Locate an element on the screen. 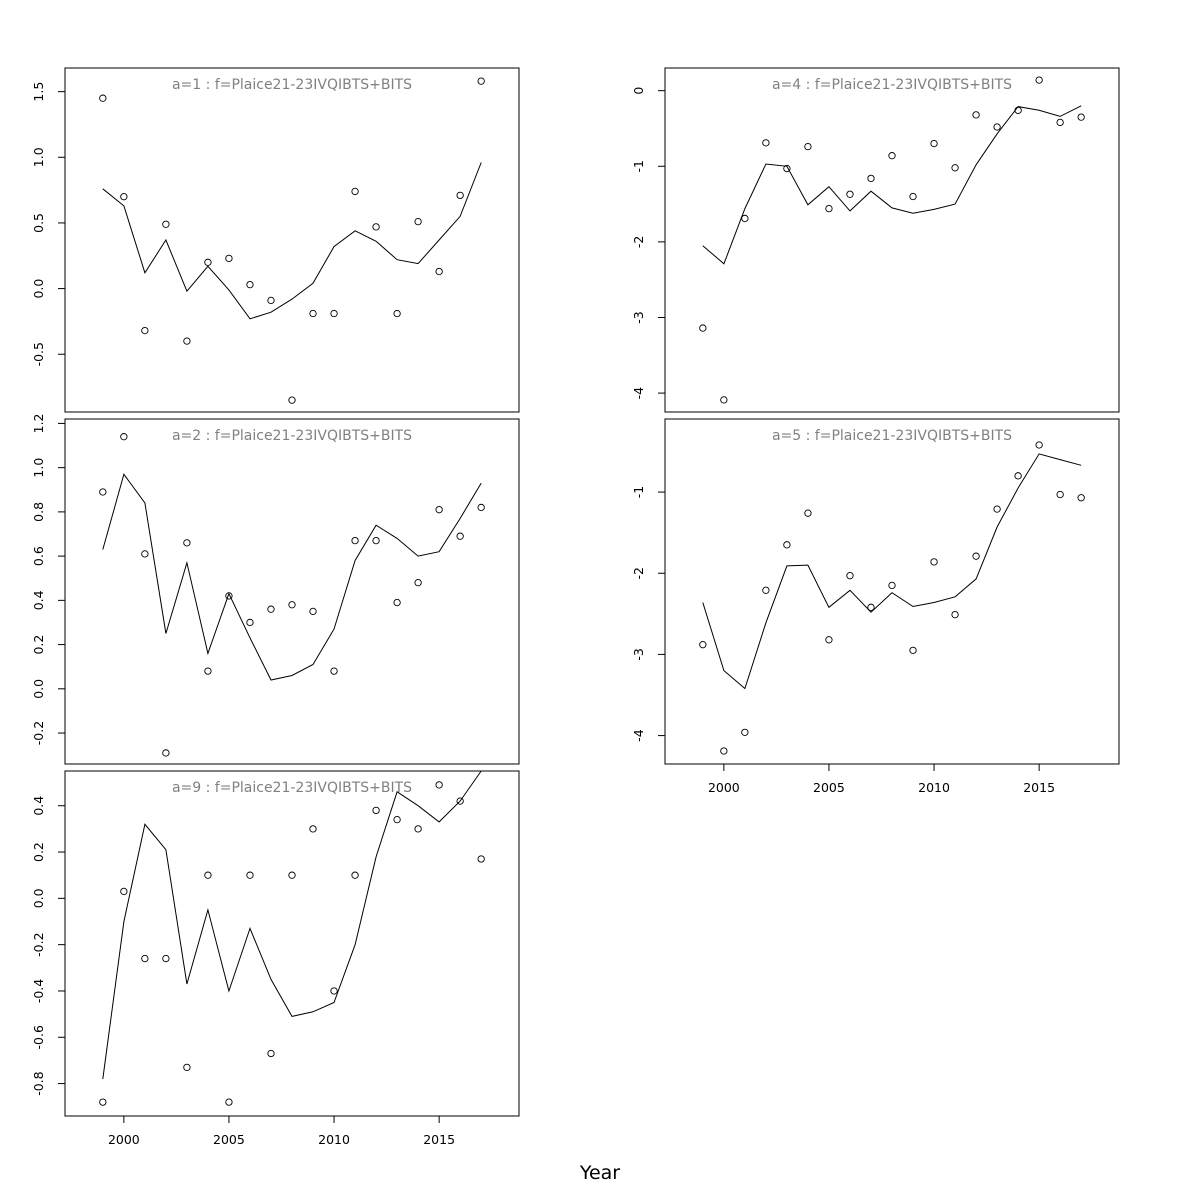 This screenshot has width=1200, height=1200. panel-title: a=5 : f=Plaice21-23IVQIBTS+BITS is located at coordinates (892, 436).